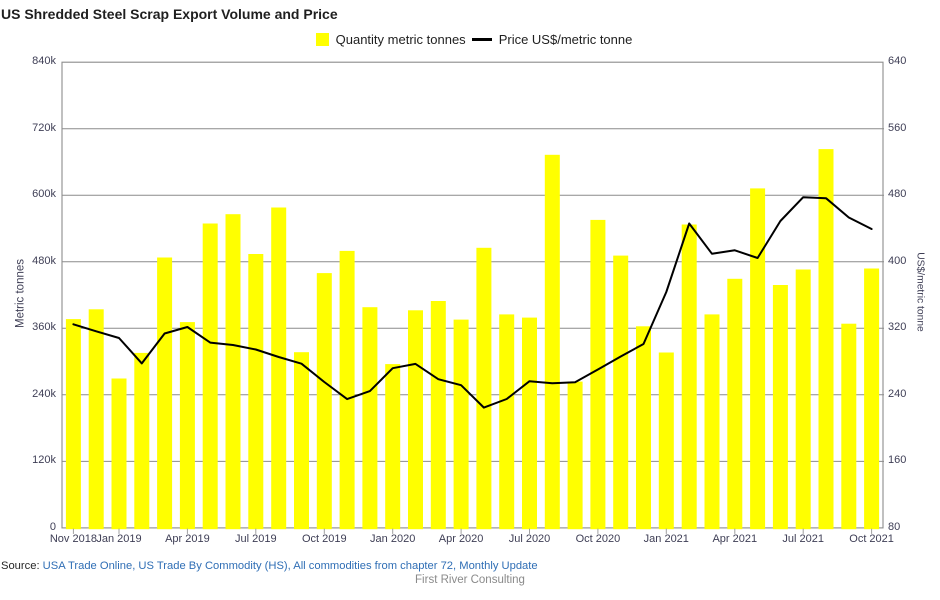 The height and width of the screenshot is (600, 940). I want to click on svg-text: US$/metric tonne, so click(920, 292).